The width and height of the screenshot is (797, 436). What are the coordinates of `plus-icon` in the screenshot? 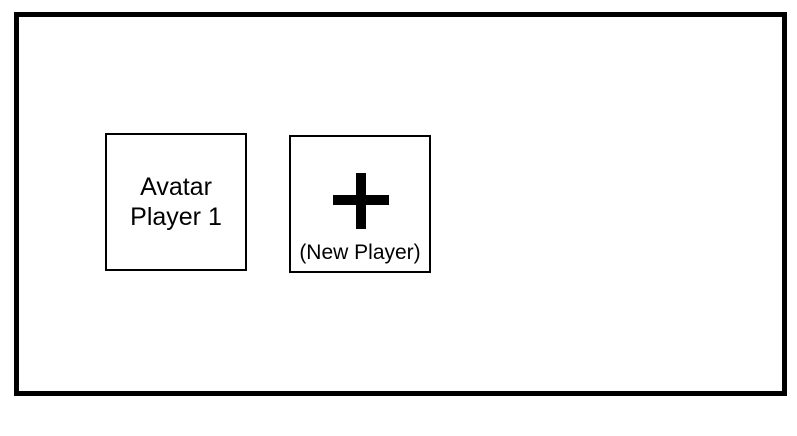 It's located at (361, 201).